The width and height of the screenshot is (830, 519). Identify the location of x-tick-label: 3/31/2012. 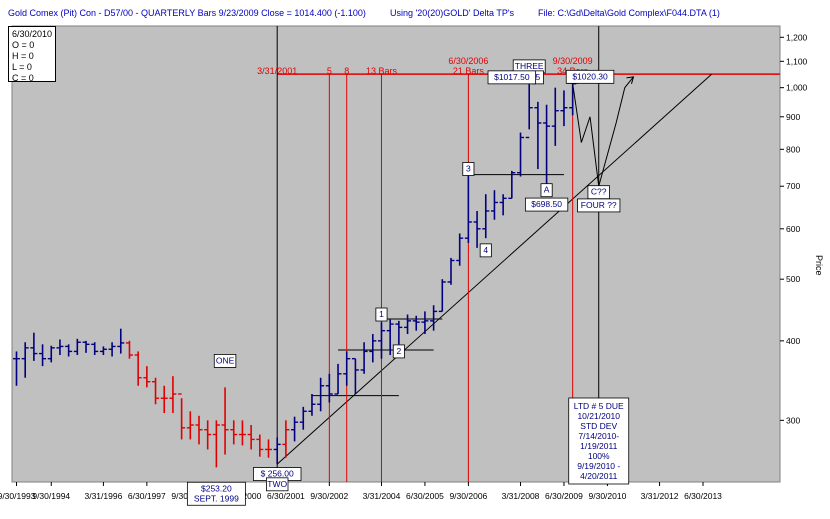
(660, 496).